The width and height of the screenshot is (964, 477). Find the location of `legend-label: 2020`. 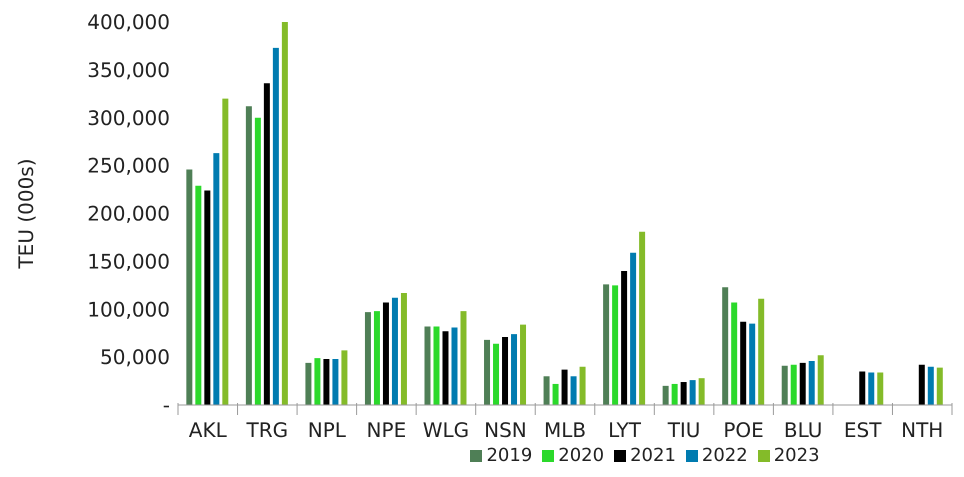

legend-label: 2020 is located at coordinates (581, 455).